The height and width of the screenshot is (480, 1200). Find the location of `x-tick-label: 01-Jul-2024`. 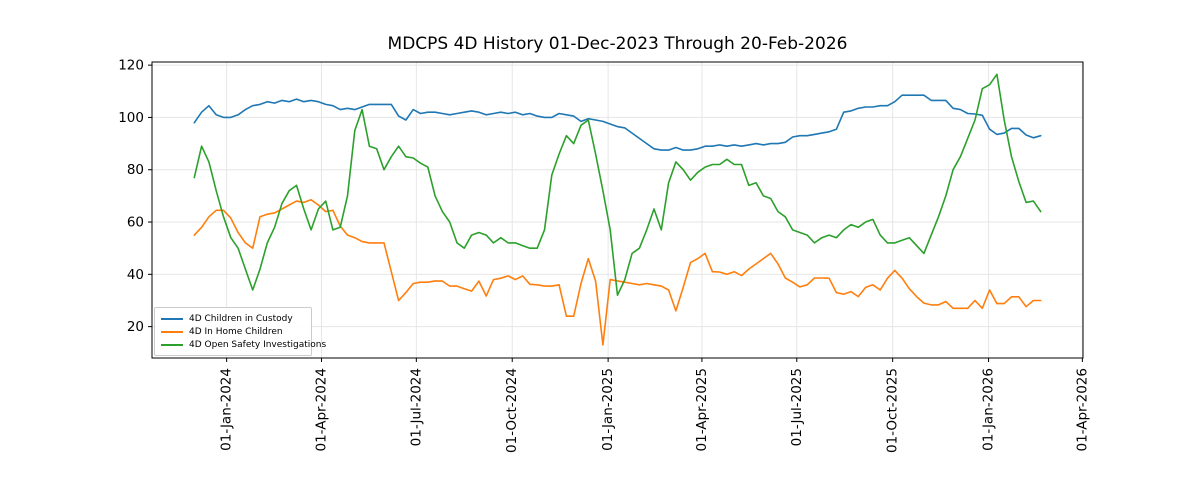

x-tick-label: 01-Jul-2024 is located at coordinates (416, 407).